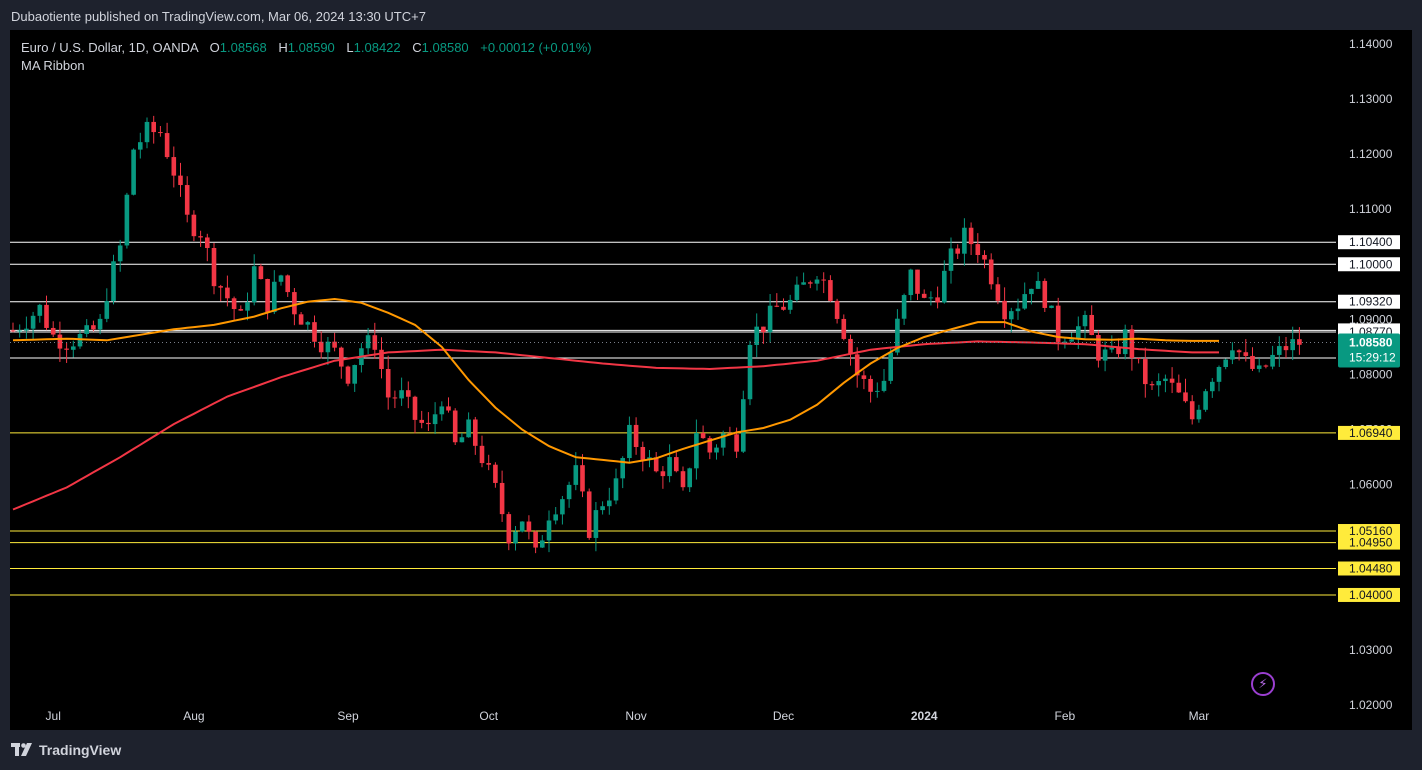 The height and width of the screenshot is (770, 1422). I want to click on x-tick-1: Aug, so click(193, 716).